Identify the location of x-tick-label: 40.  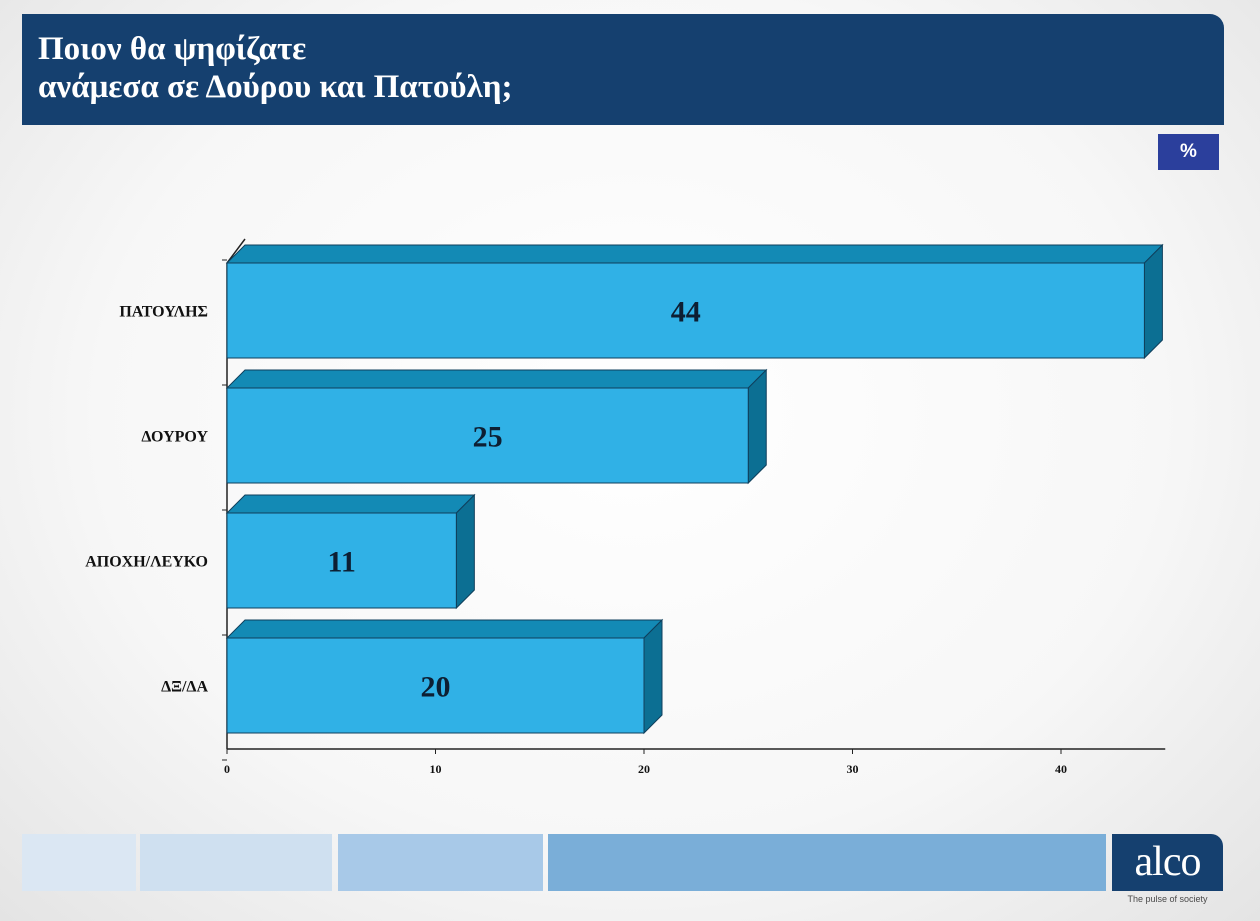
(1061, 769).